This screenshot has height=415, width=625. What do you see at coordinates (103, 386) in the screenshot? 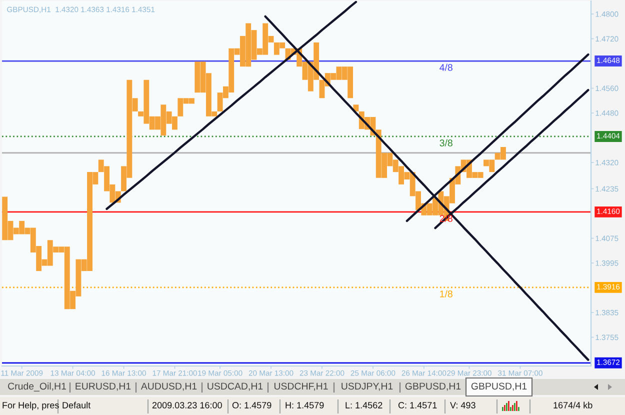
I see `text: EURUSD,H1` at bounding box center [103, 386].